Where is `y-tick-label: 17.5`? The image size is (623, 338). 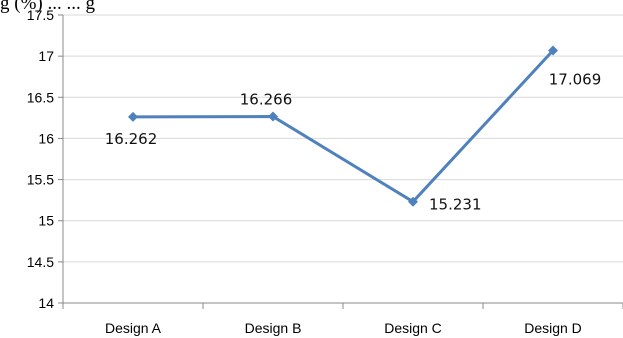 y-tick-label: 17.5 is located at coordinates (40, 15).